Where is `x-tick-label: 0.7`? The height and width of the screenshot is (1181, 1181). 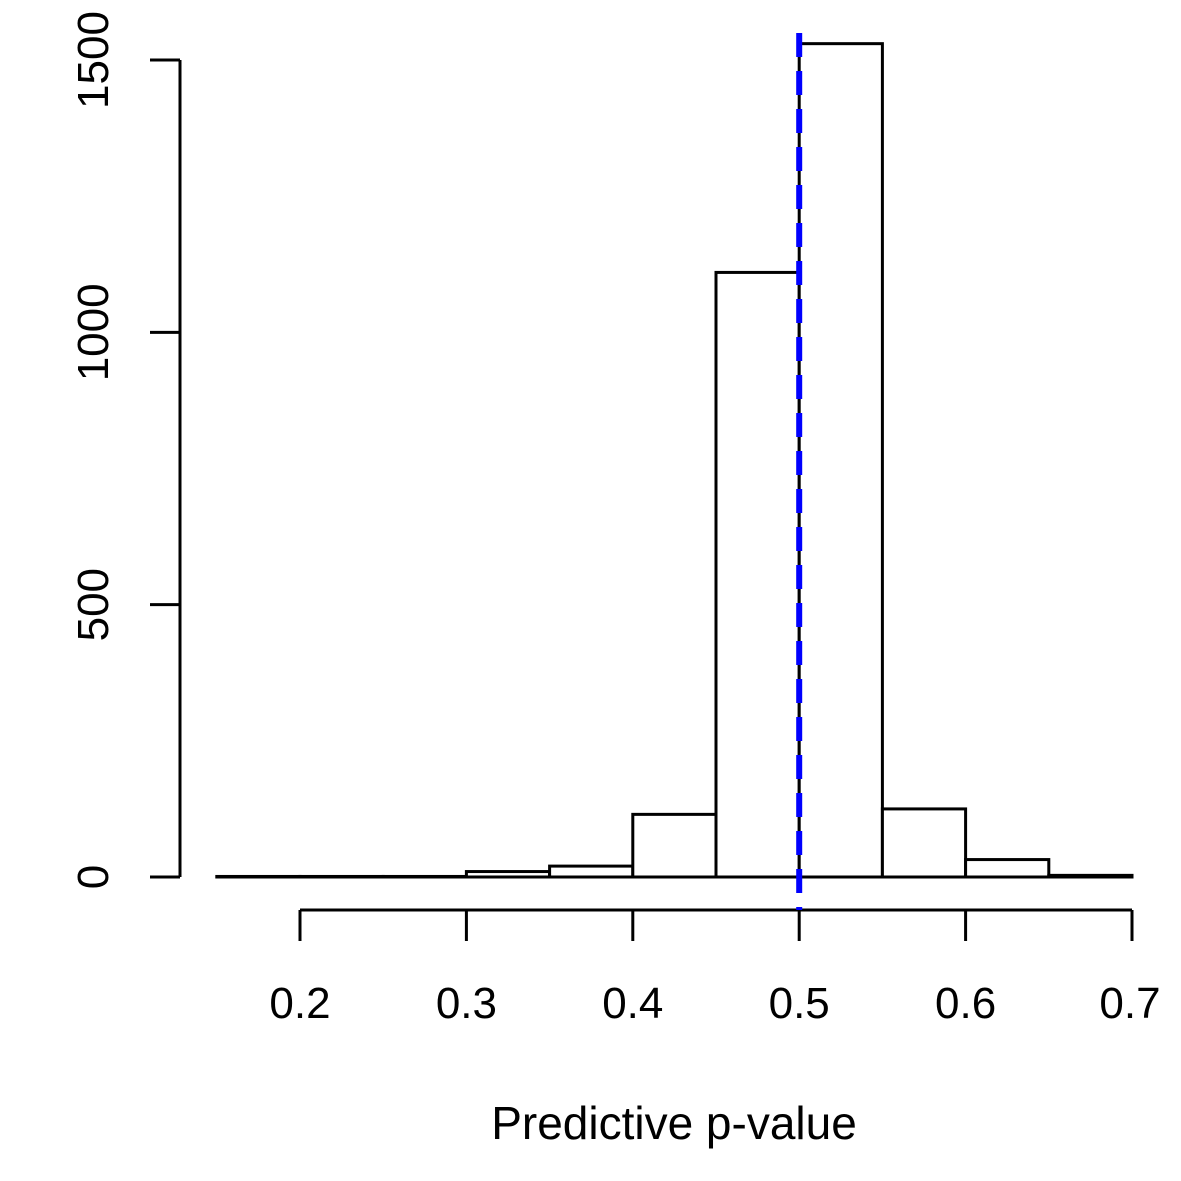
x-tick-label: 0.7 is located at coordinates (1129, 1003).